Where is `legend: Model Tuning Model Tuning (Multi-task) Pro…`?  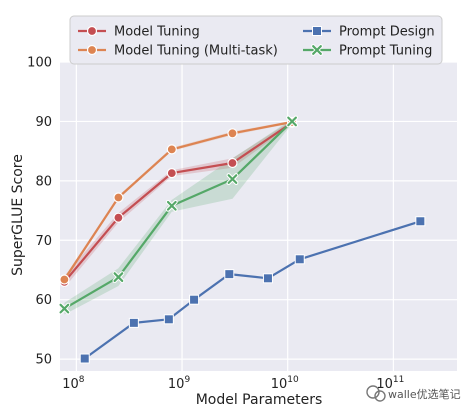 legend: Model Tuning Model Tuning (Multi-task) Pro… is located at coordinates (256, 40).